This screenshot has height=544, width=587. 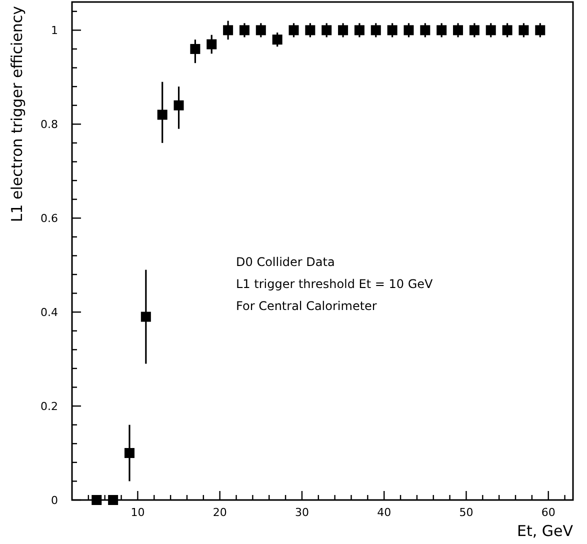 What do you see at coordinates (306, 306) in the screenshot?
I see `annotation: For Central Calorimeter` at bounding box center [306, 306].